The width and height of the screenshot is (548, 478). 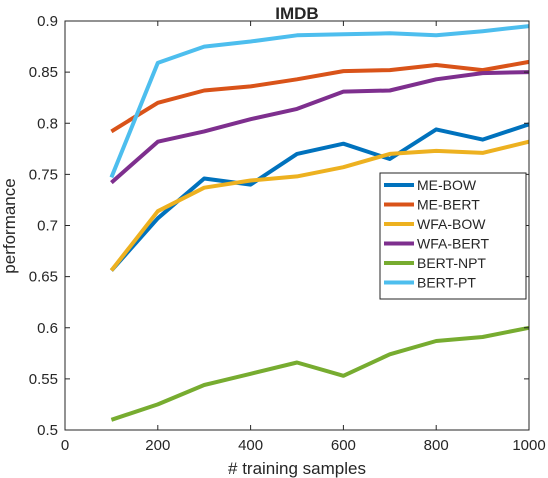 What do you see at coordinates (453, 244) in the screenshot?
I see `legend-label: WFA-BERT` at bounding box center [453, 244].